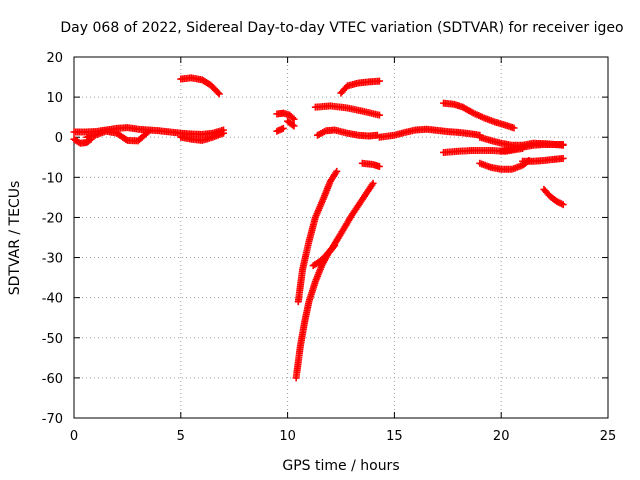 This screenshot has height=480, width=640. I want to click on x-tick-label: 25, so click(608, 436).